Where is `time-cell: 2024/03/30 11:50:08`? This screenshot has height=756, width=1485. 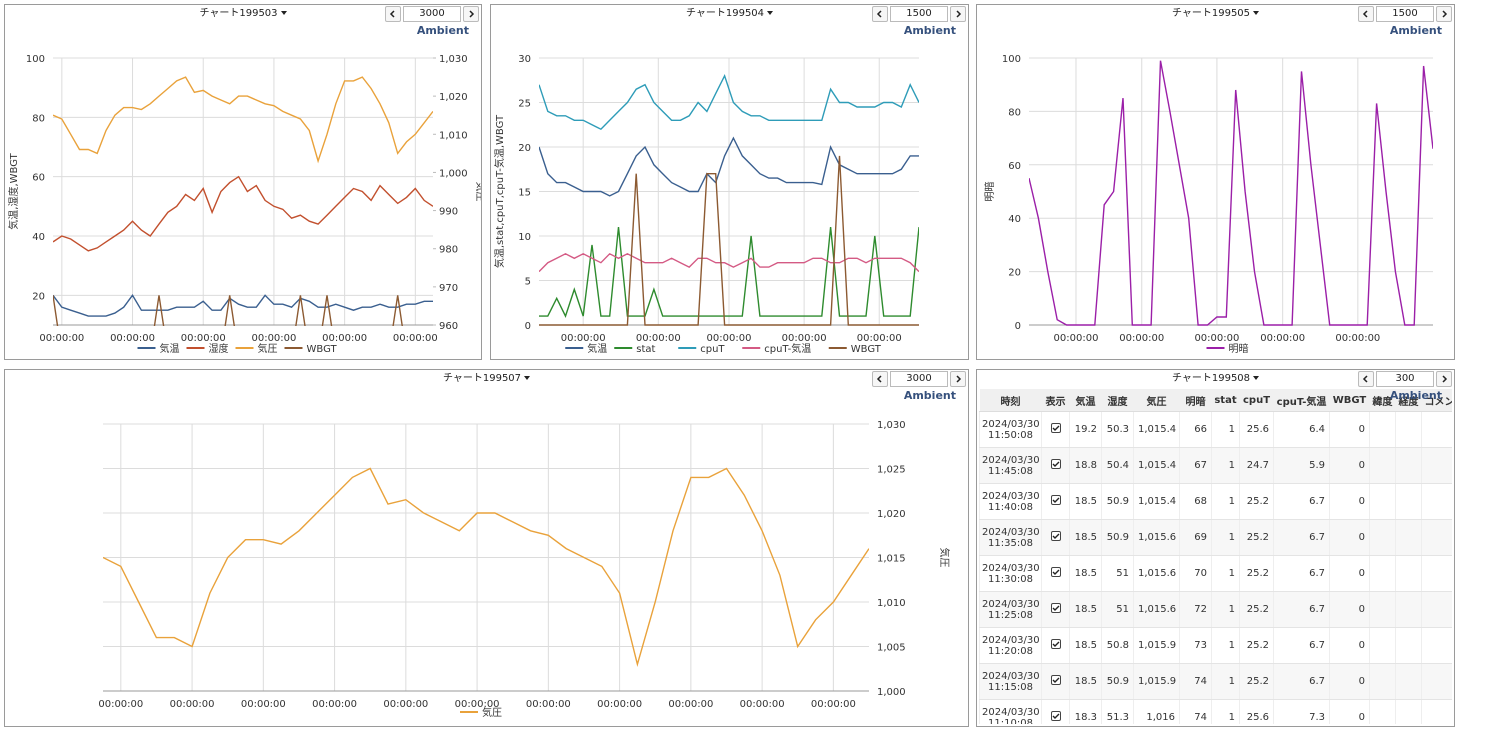 time-cell: 2024/03/30 11:50:08 is located at coordinates (1010, 429).